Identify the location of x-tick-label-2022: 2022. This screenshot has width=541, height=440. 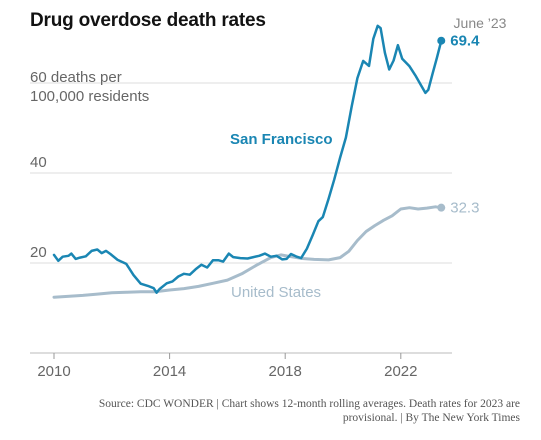
(400, 371).